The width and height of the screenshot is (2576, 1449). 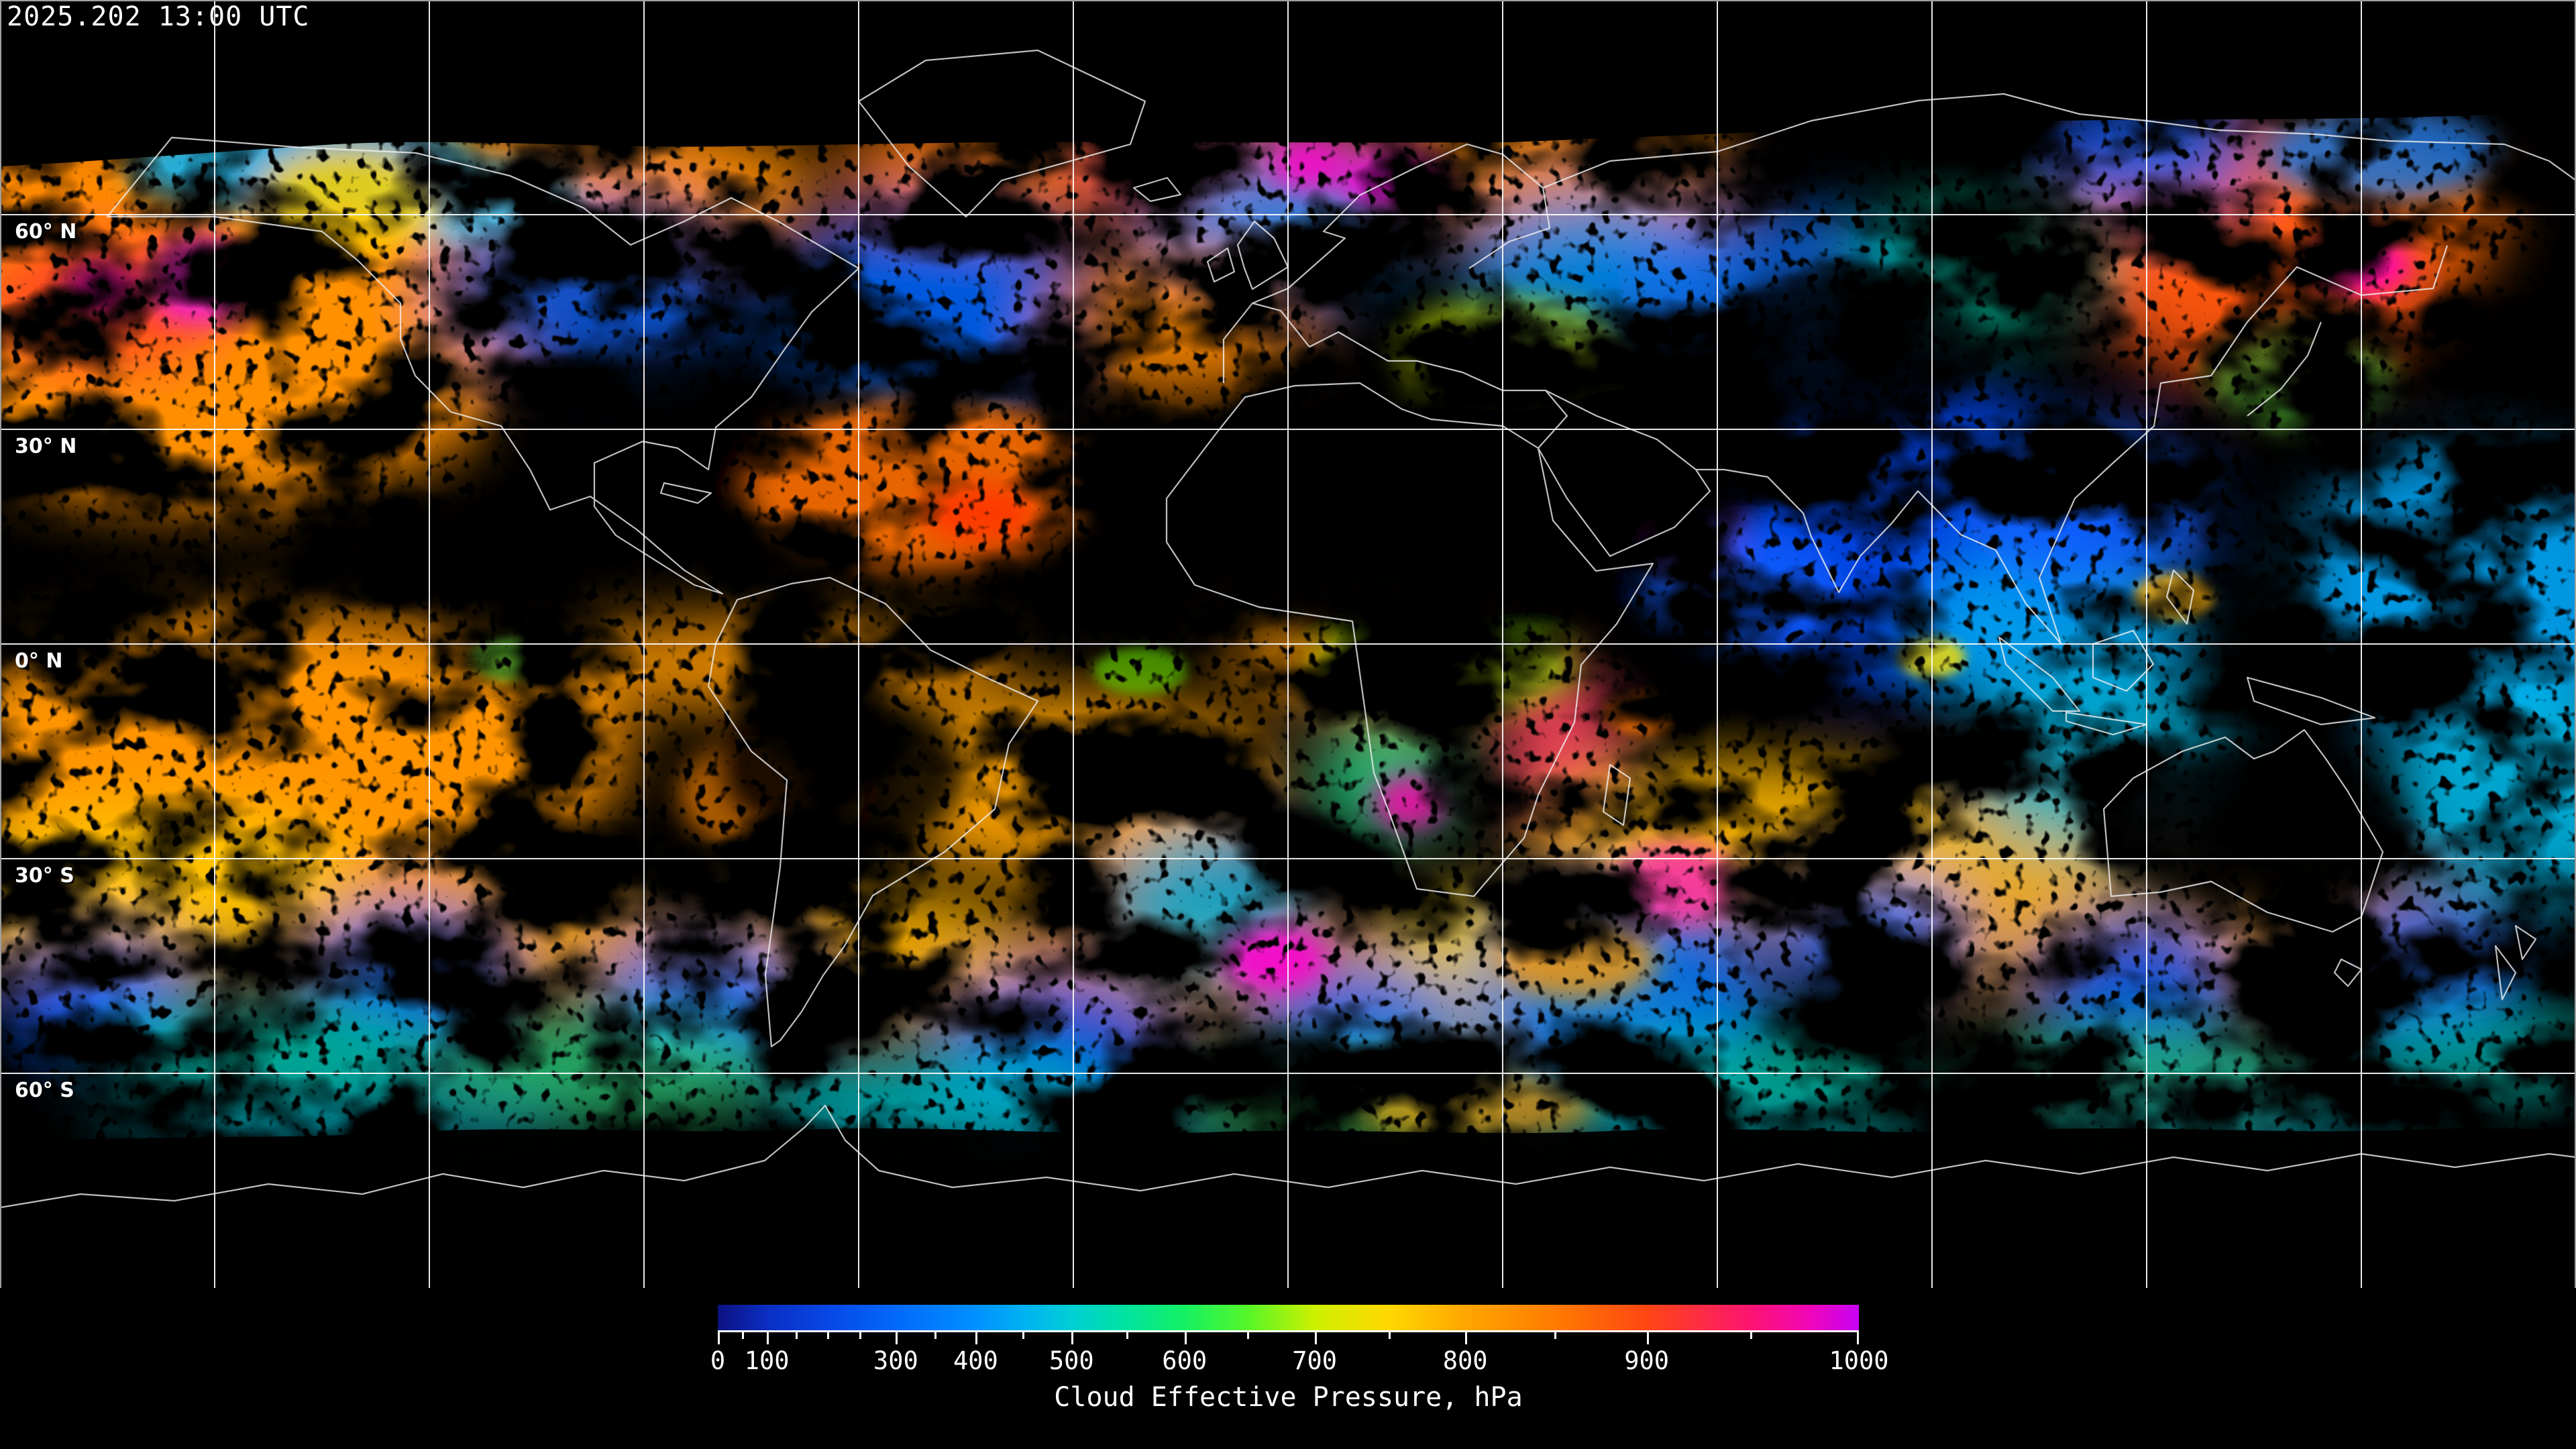 I want to click on colorbar-gradient, so click(x=1288, y=1318).